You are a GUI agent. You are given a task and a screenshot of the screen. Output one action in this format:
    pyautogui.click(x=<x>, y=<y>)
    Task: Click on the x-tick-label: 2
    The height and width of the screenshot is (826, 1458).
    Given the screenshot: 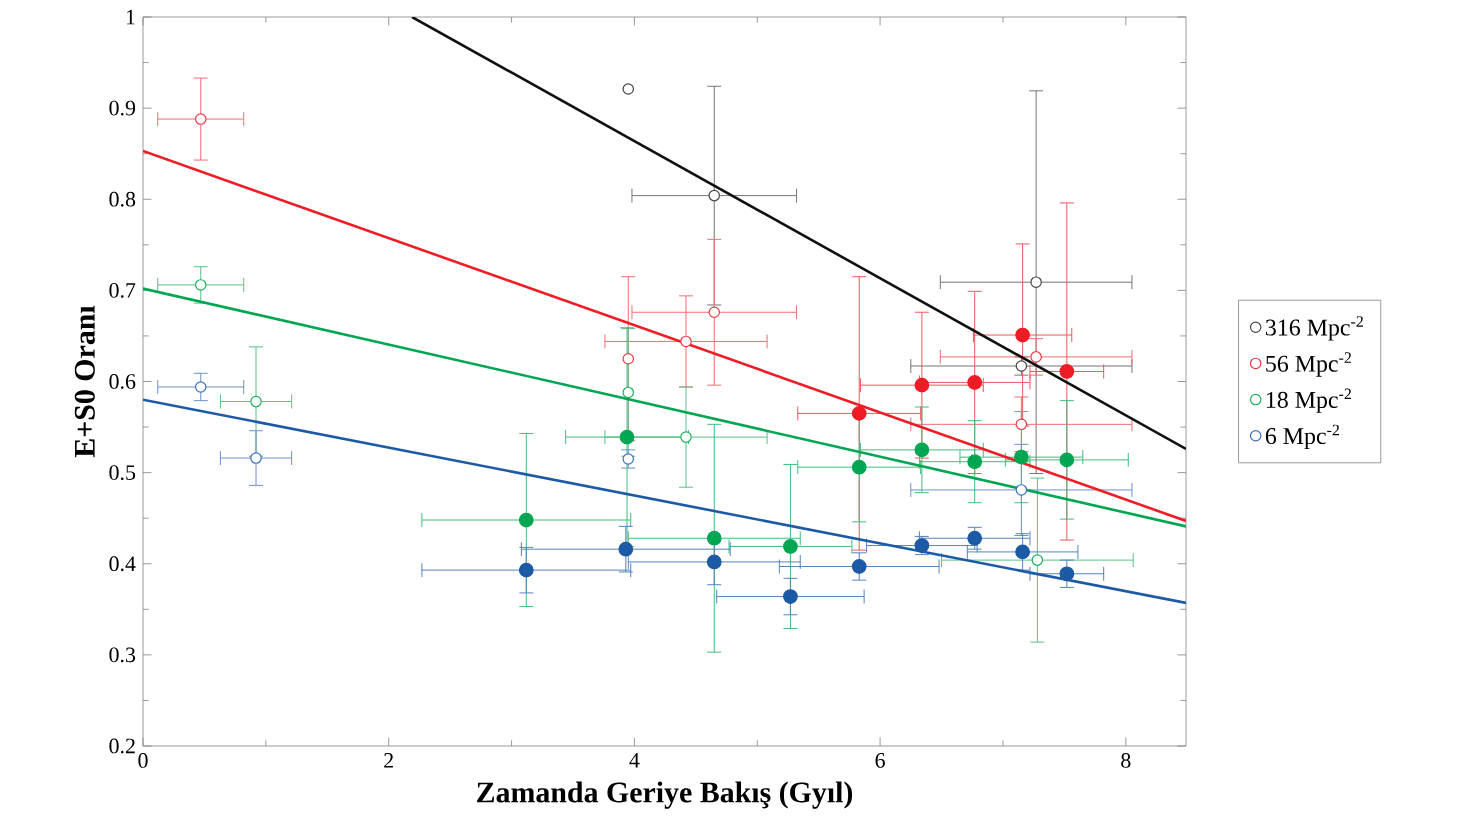 What is the action you would take?
    pyautogui.click(x=388, y=760)
    